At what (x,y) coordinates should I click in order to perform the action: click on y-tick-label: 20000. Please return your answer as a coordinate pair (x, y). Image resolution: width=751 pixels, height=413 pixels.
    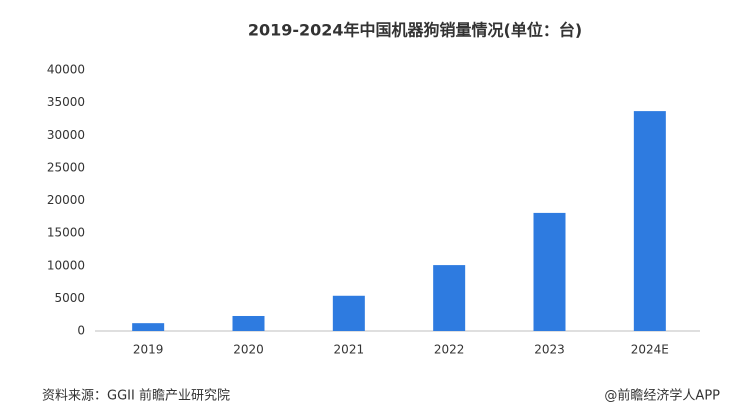
    Looking at the image, I should click on (66, 200).